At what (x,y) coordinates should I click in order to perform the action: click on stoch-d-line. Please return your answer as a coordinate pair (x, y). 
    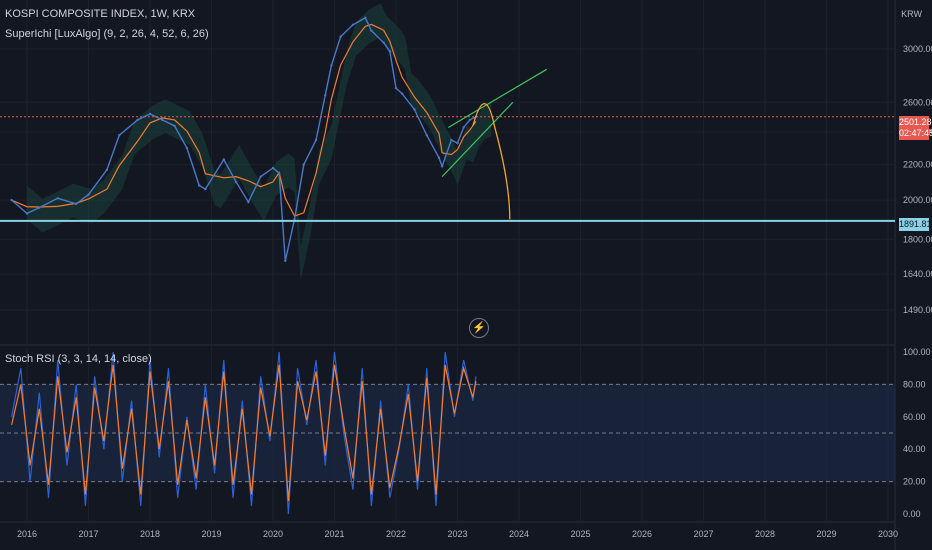
    Looking at the image, I should click on (244, 433).